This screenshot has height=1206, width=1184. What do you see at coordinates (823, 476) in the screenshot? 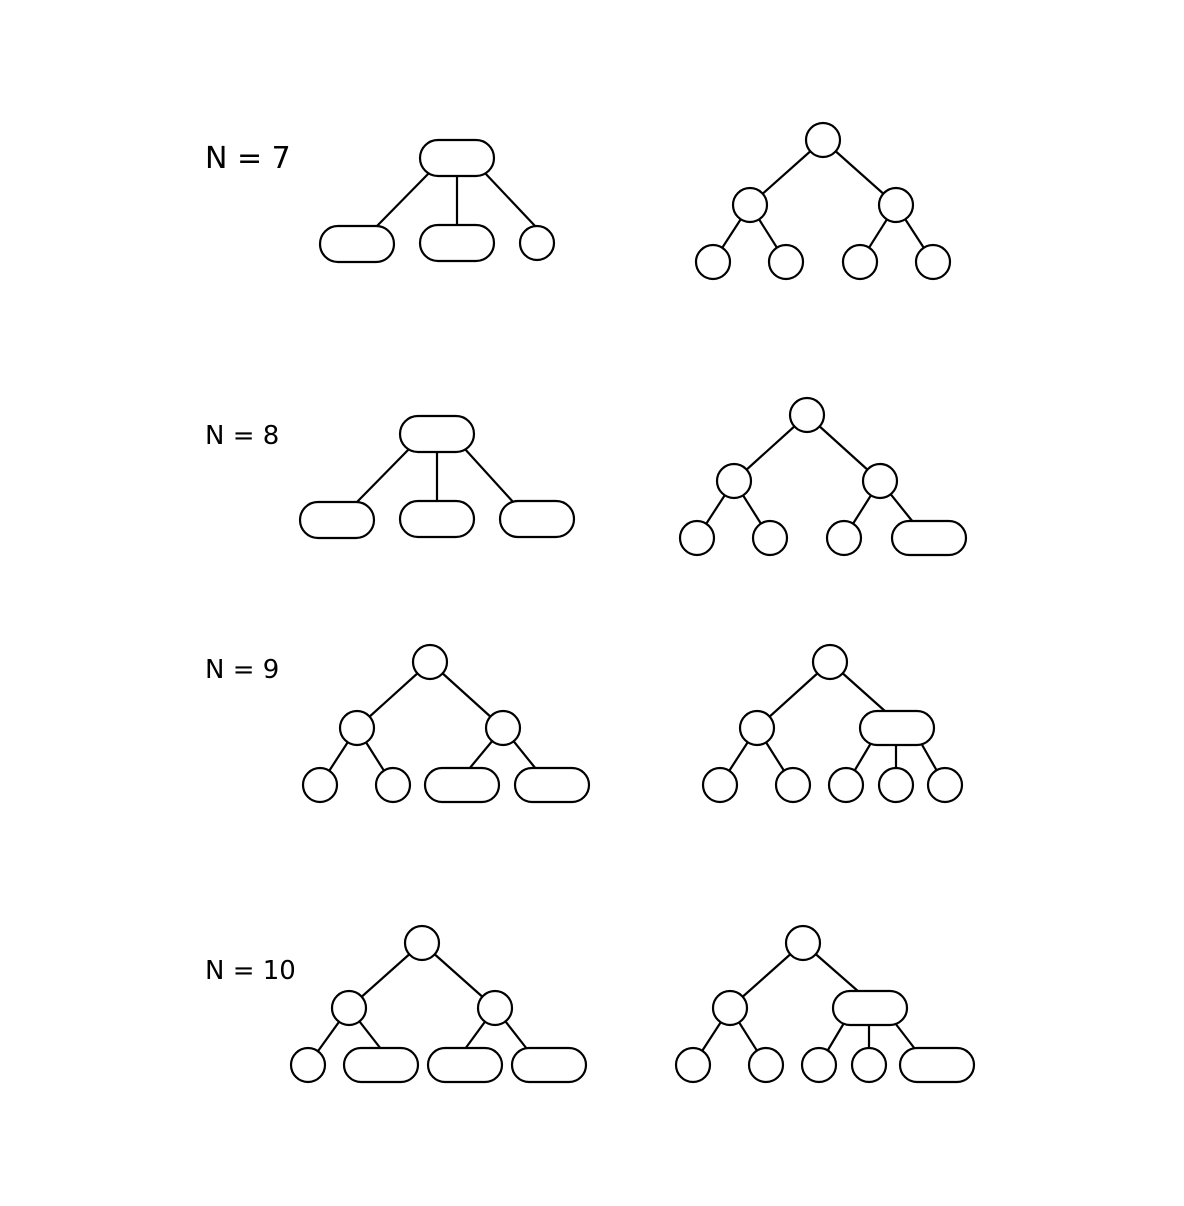
I see `tree-n8-right` at bounding box center [823, 476].